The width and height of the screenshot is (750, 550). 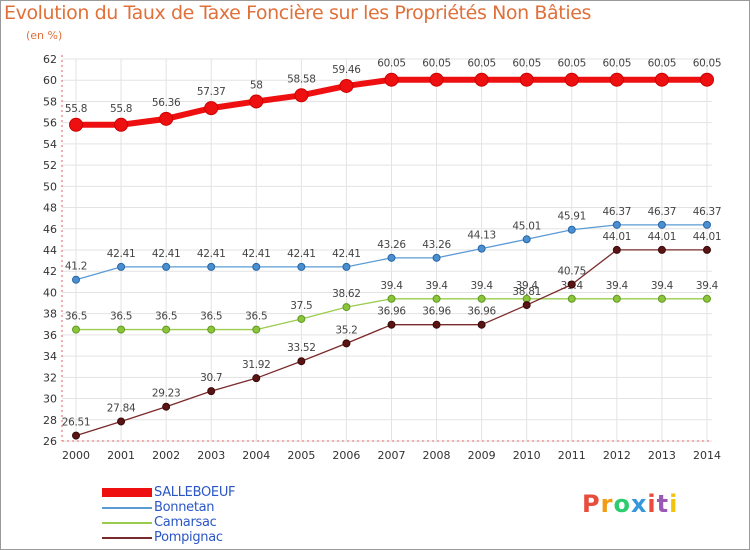 I want to click on y-tick-label: 30, so click(x=50, y=399).